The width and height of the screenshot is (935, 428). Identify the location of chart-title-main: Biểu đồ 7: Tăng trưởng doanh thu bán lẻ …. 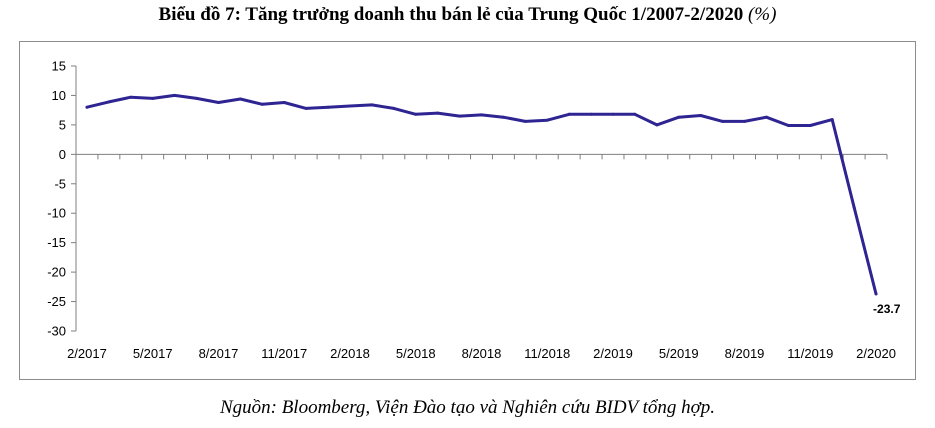
(451, 14).